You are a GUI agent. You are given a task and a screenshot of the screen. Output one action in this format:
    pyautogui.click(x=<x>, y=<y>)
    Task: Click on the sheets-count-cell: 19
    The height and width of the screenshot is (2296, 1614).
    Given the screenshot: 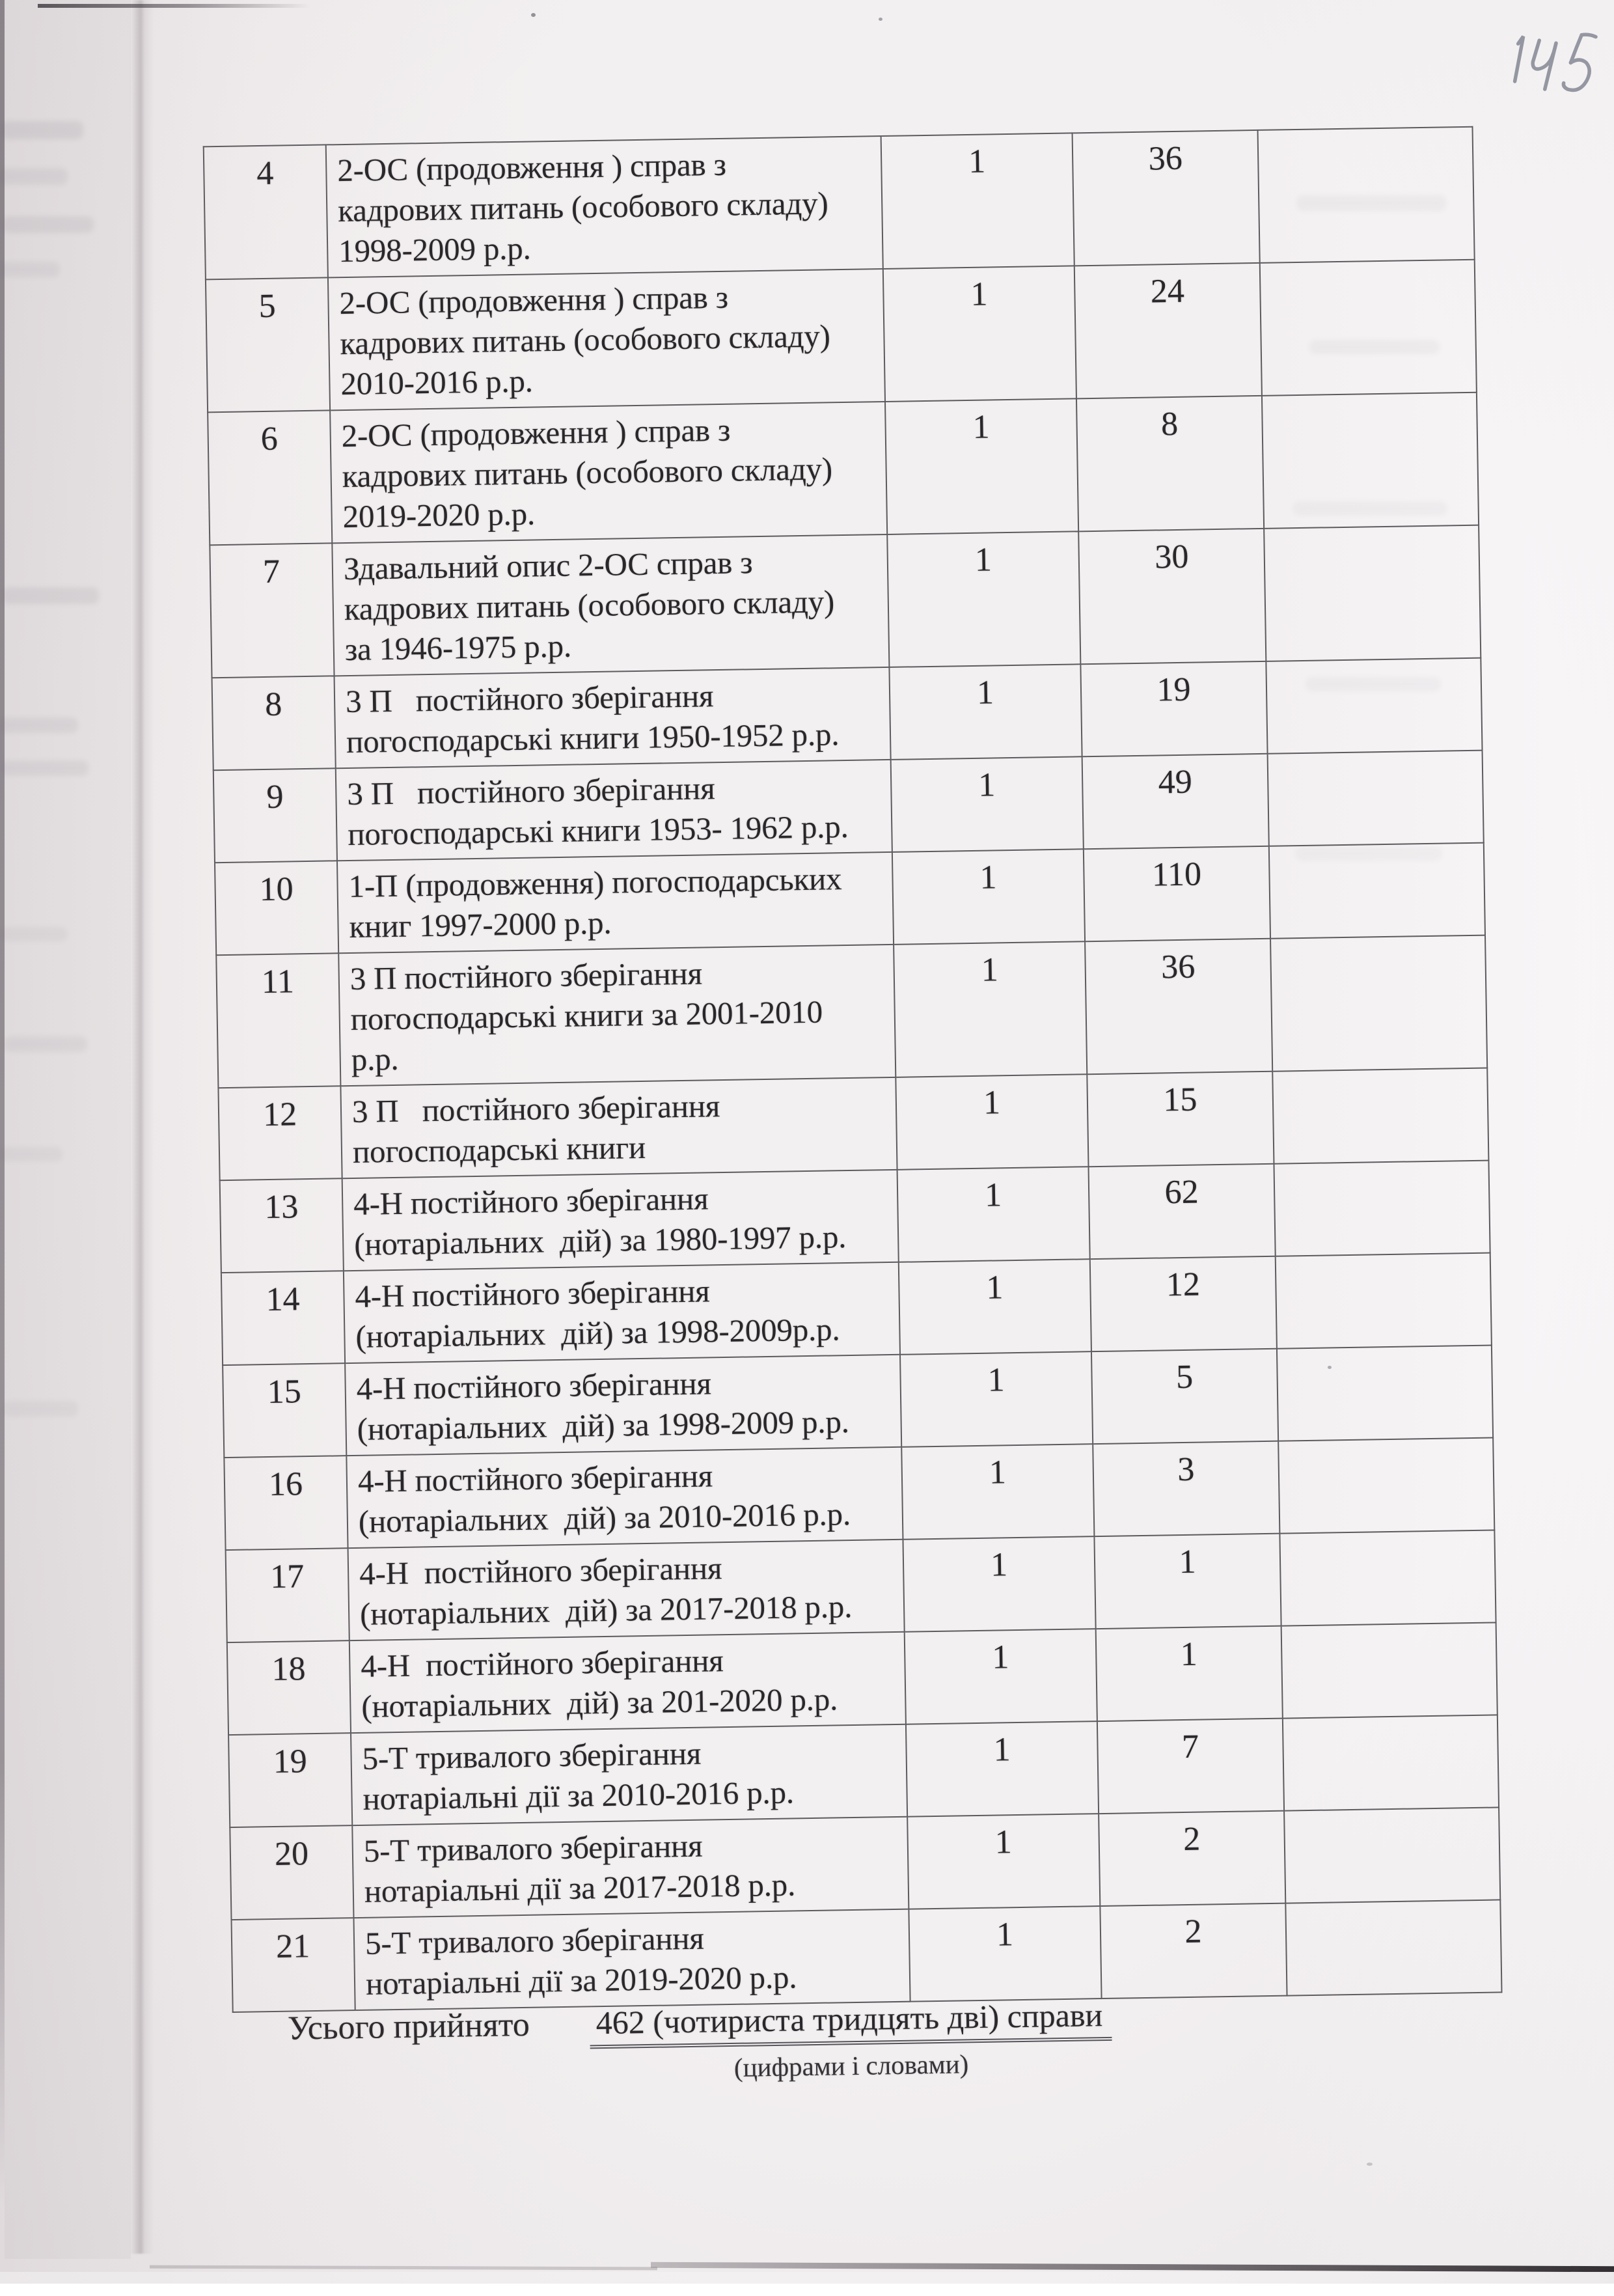 What is the action you would take?
    pyautogui.click(x=1174, y=709)
    